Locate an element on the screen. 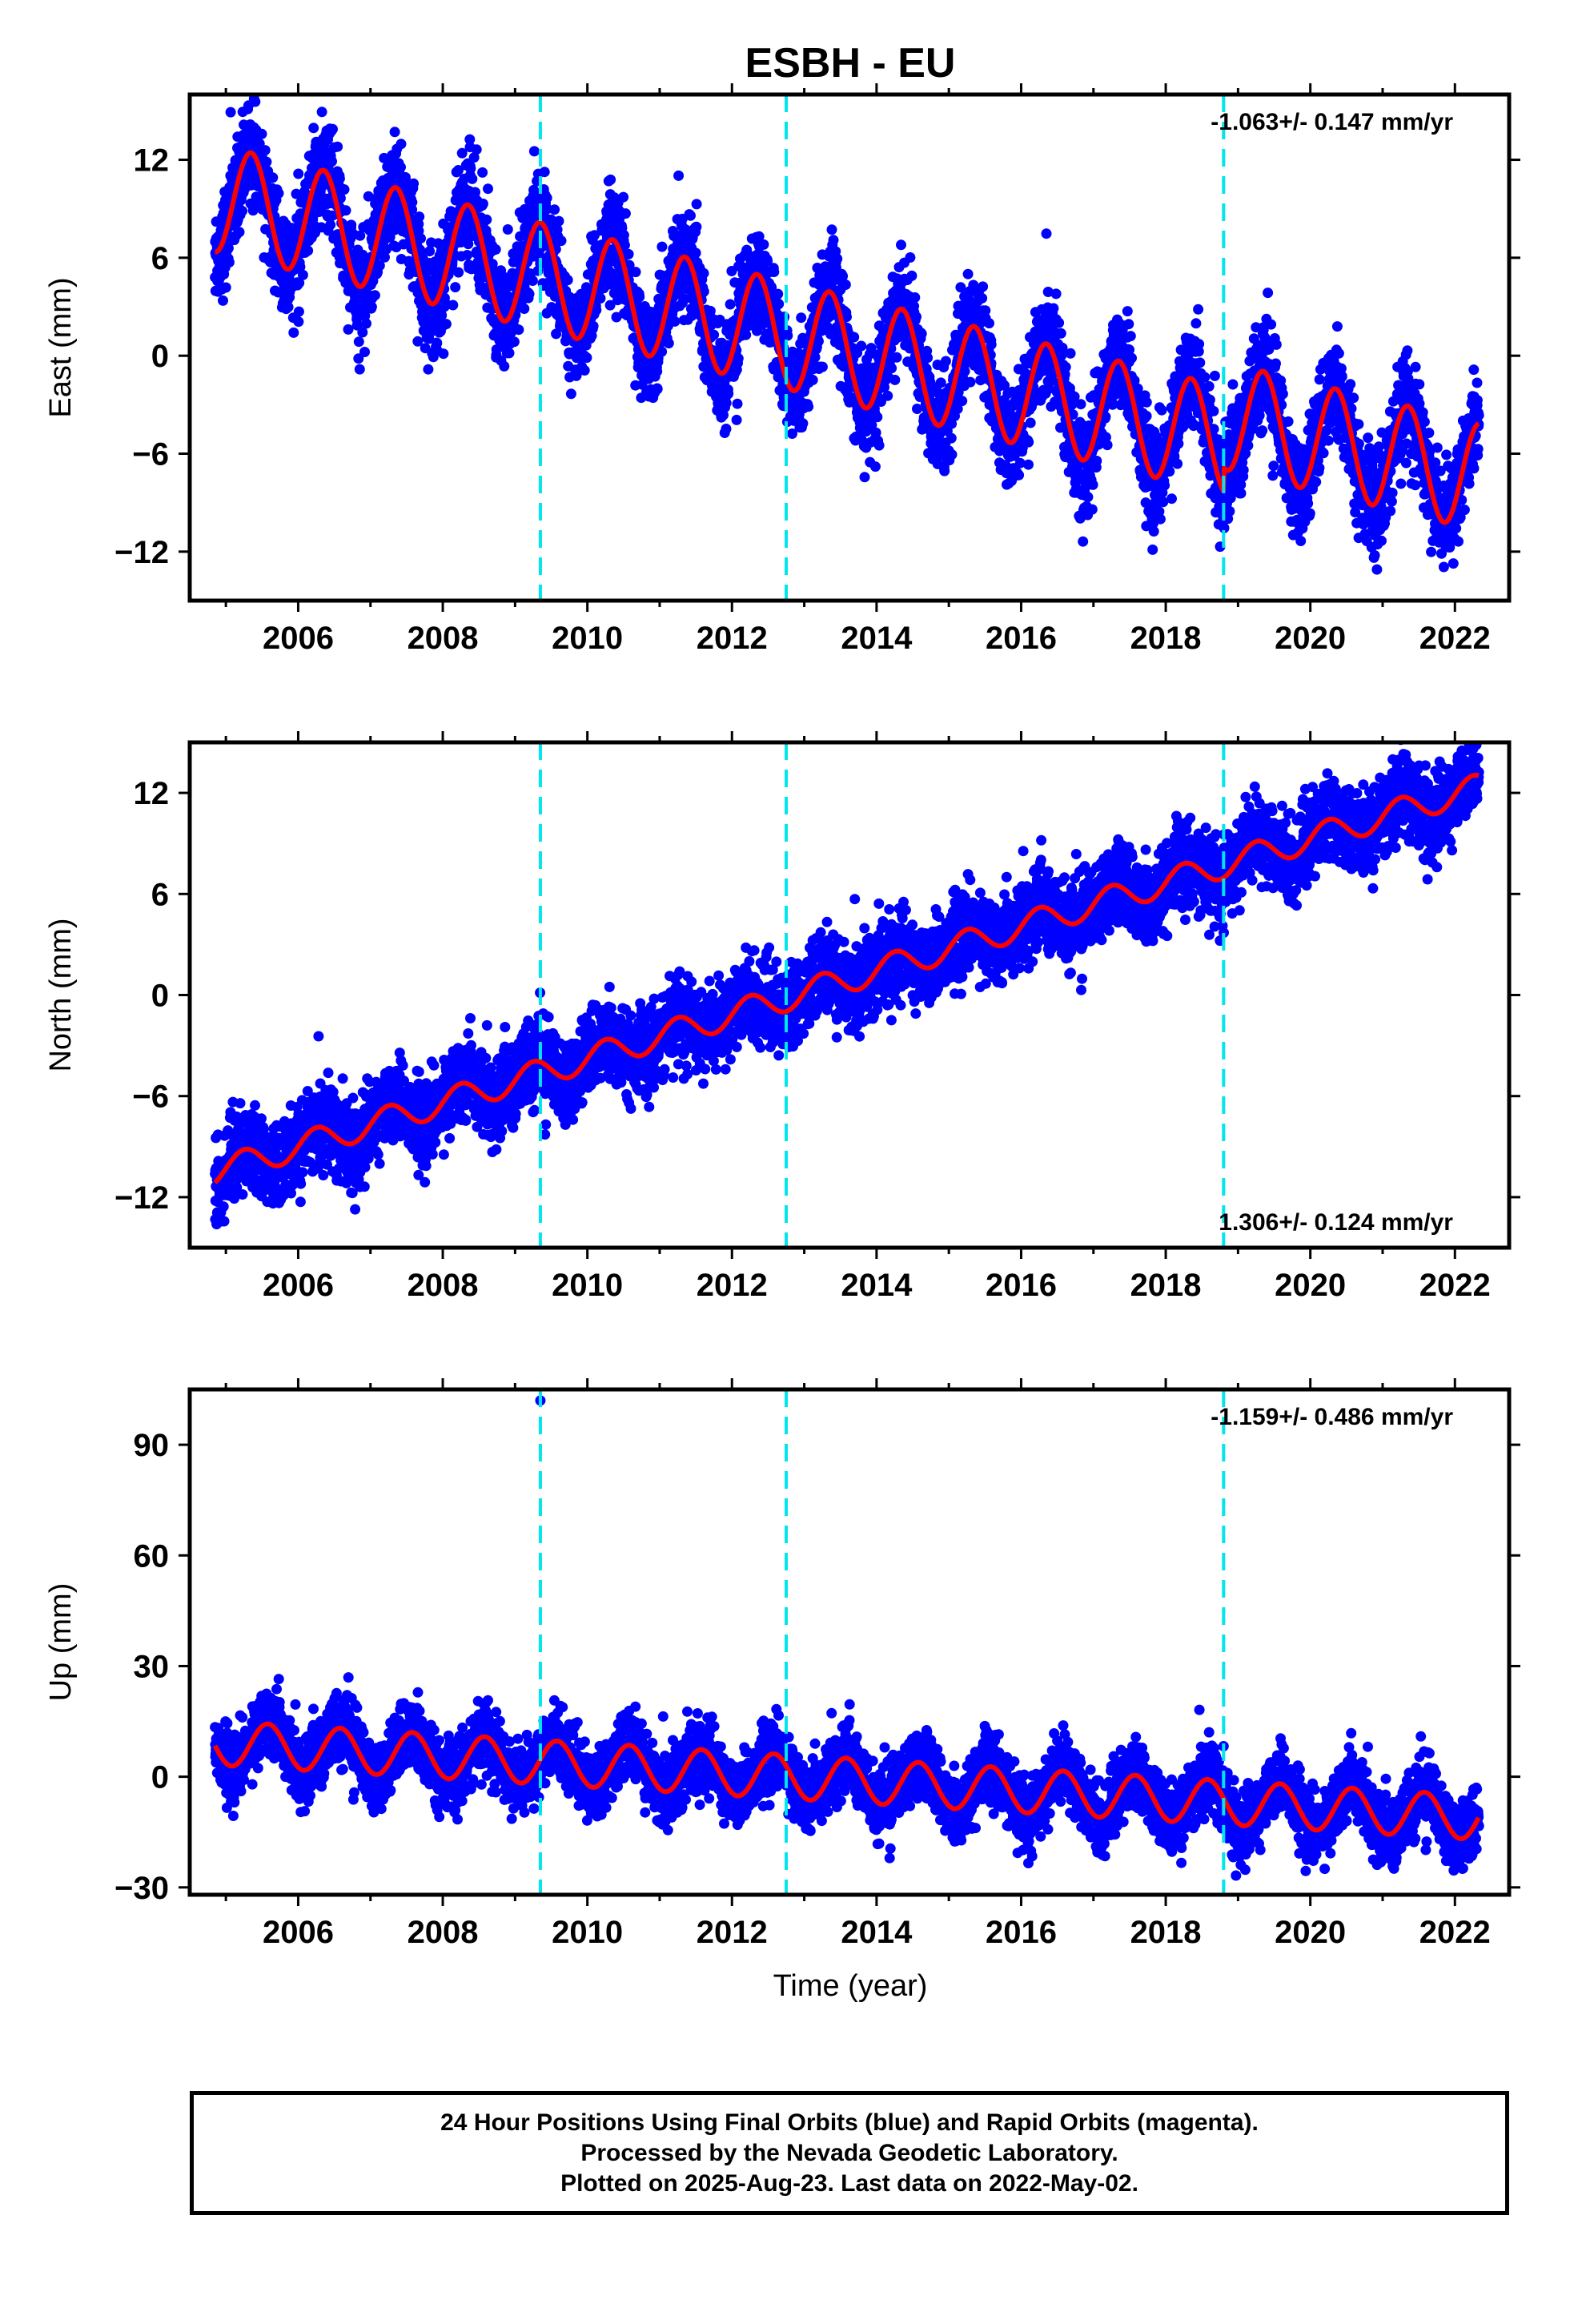  figure-title: ESBH - EU is located at coordinates (850, 63).